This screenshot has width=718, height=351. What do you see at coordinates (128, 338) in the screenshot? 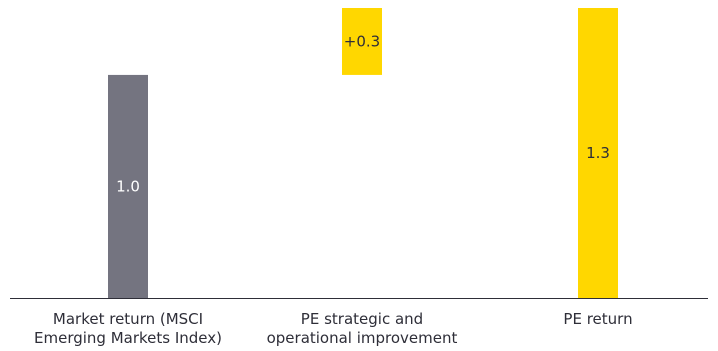
I see `category-label-line: Emerging Markets Index)` at bounding box center [128, 338].